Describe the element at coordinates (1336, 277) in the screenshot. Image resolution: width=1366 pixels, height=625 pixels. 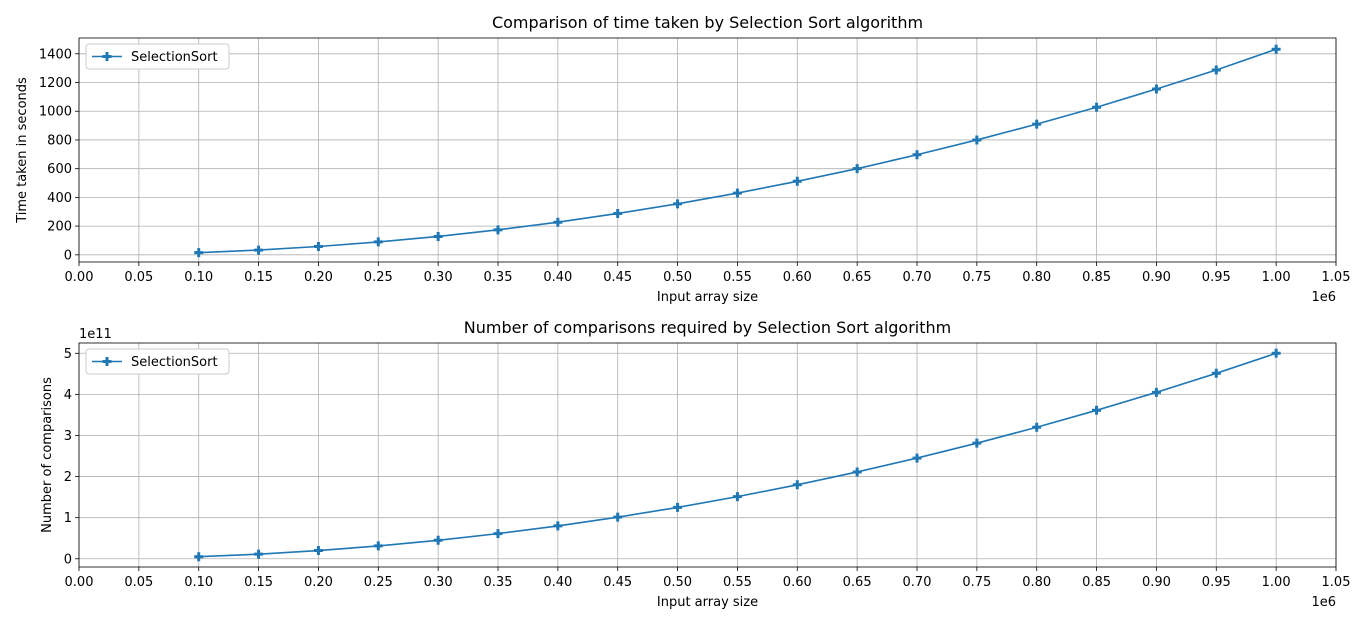
I see `x-tick-label: 1.05` at that location.